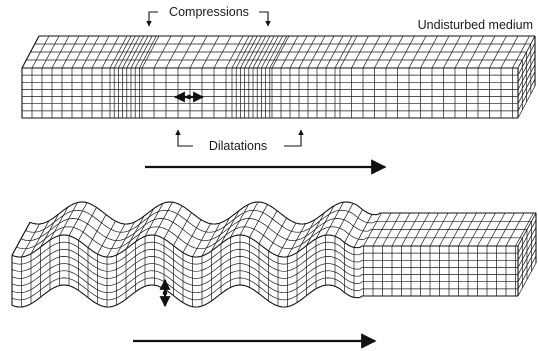 The image size is (538, 351). Describe the element at coordinates (152, 19) in the screenshot. I see `compressions-pointer-left` at that location.